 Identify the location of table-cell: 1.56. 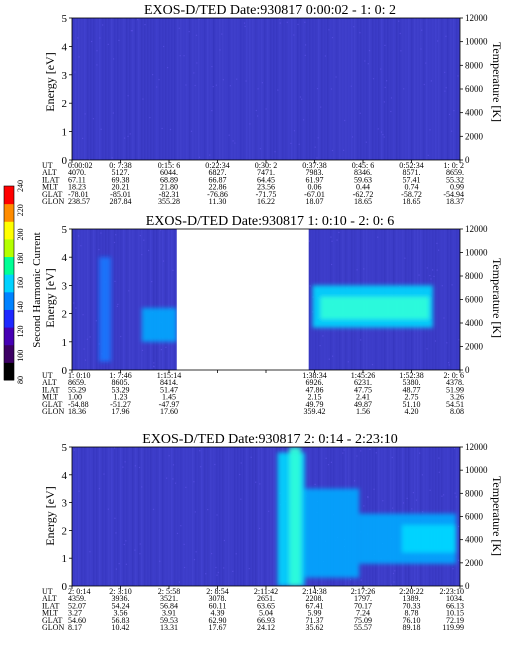
(363, 411).